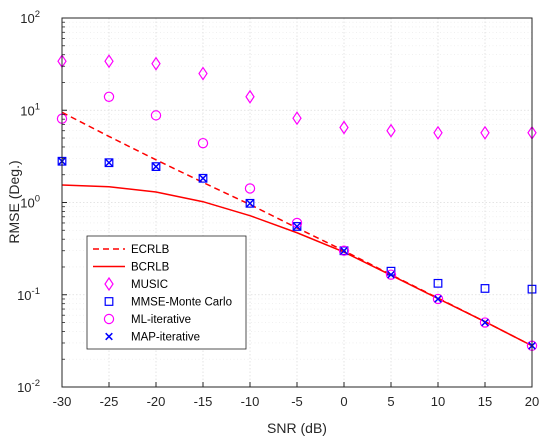 The height and width of the screenshot is (445, 550). Describe the element at coordinates (62, 401) in the screenshot. I see `x-tick-label: -30` at that location.